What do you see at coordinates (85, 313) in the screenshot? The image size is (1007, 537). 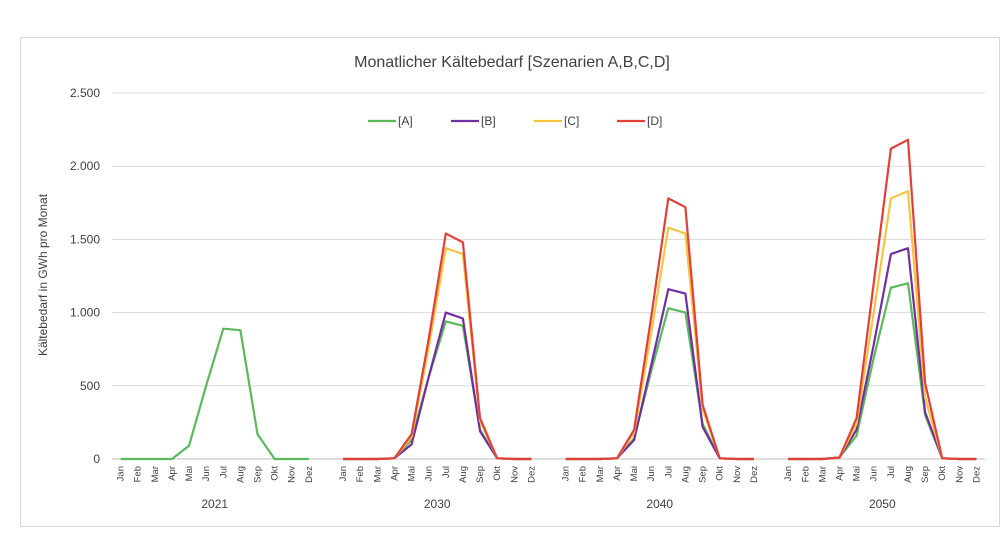 I see `y-tick-label: 1.000` at bounding box center [85, 313].